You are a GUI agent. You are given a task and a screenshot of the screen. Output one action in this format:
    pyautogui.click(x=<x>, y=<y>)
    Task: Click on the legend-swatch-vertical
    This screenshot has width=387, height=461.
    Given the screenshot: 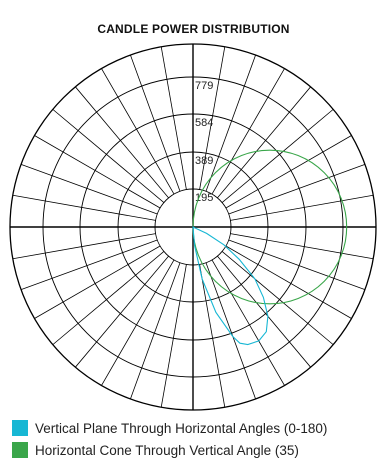 What is the action you would take?
    pyautogui.click(x=20, y=428)
    